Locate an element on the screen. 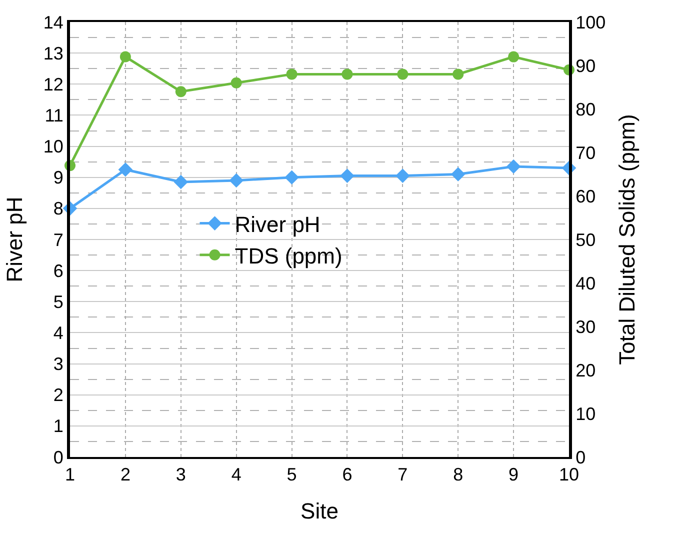 The height and width of the screenshot is (537, 674). y-tick-label: 8 is located at coordinates (58, 208).